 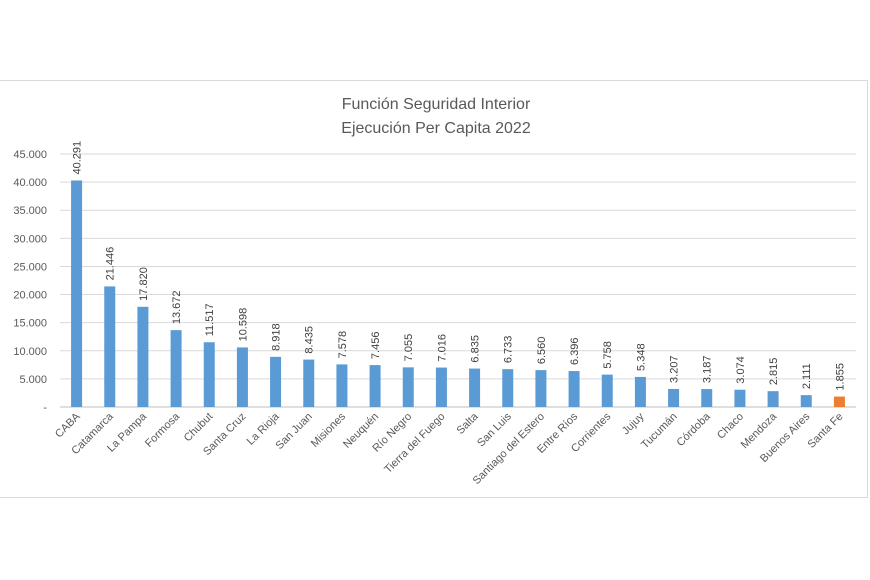 I want to click on x-tick-label: Córdoba, so click(x=694, y=429).